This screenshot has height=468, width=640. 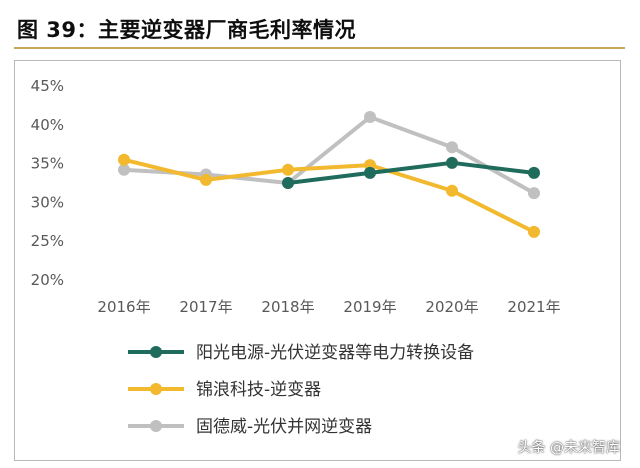 What do you see at coordinates (47, 125) in the screenshot?
I see `y-tick-label: 40%` at bounding box center [47, 125].